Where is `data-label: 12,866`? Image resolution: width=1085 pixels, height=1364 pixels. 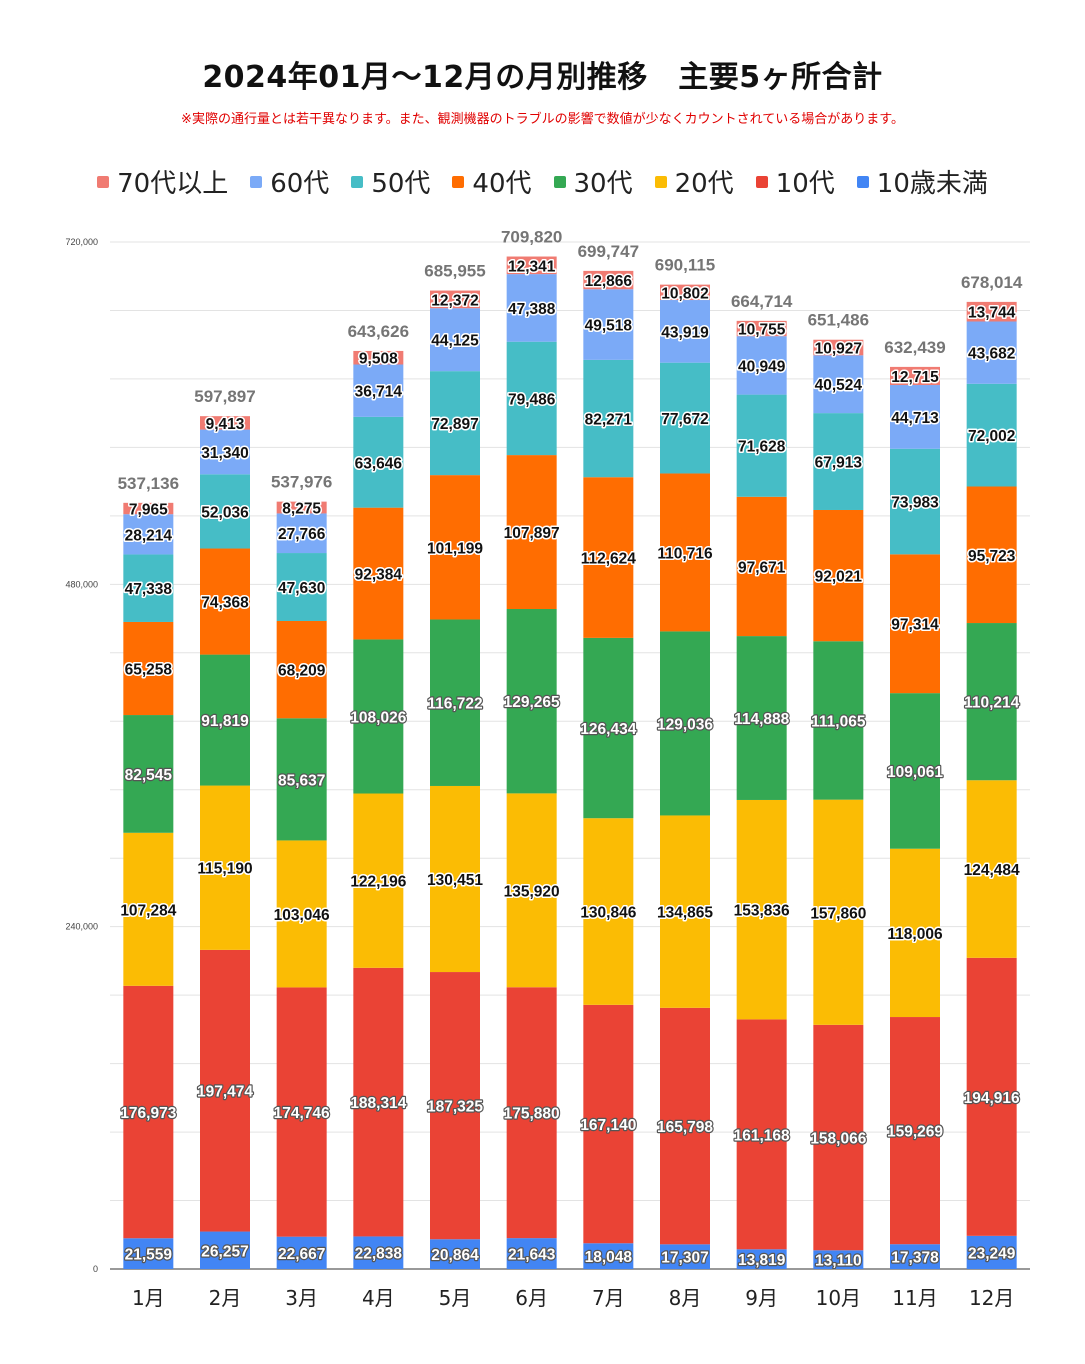
data-label: 12,866 is located at coordinates (609, 281).